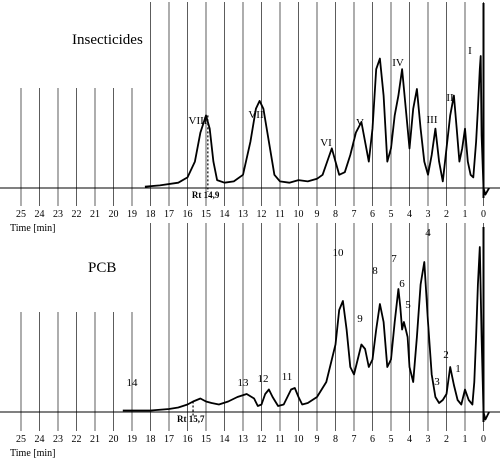 Image resolution: width=500 pixels, height=459 pixels. What do you see at coordinates (32, 453) in the screenshot?
I see `pcb-xaxis-title: Time [min]` at bounding box center [32, 453].